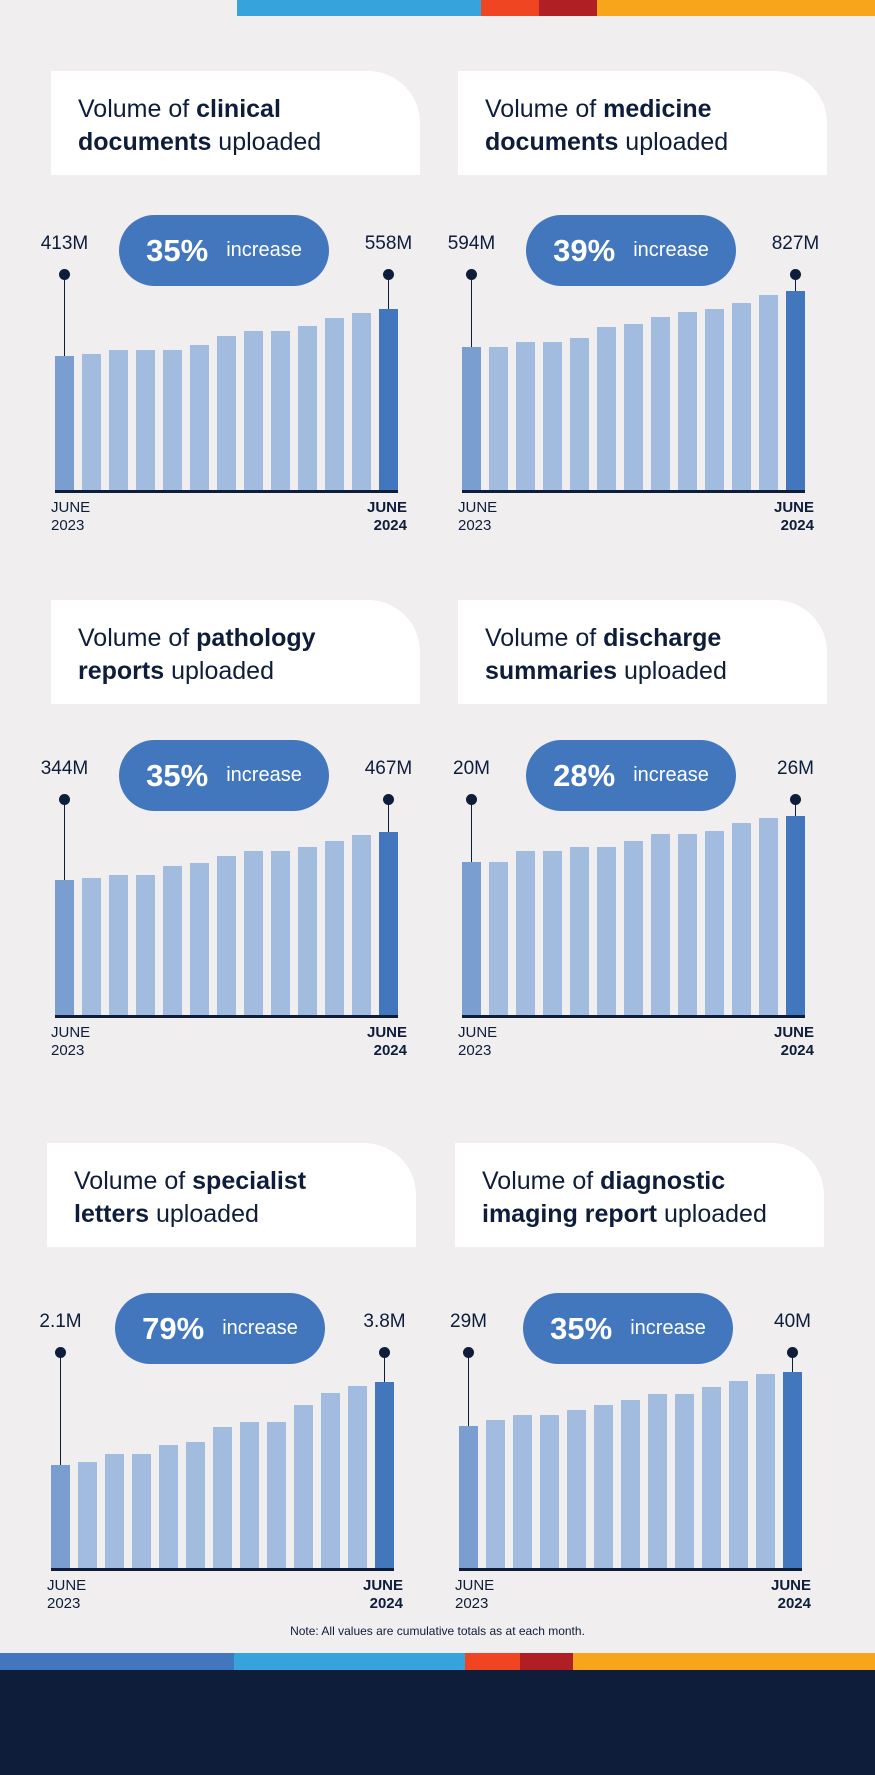 This screenshot has height=1775, width=875. I want to click on value-label: 413M, so click(64, 243).